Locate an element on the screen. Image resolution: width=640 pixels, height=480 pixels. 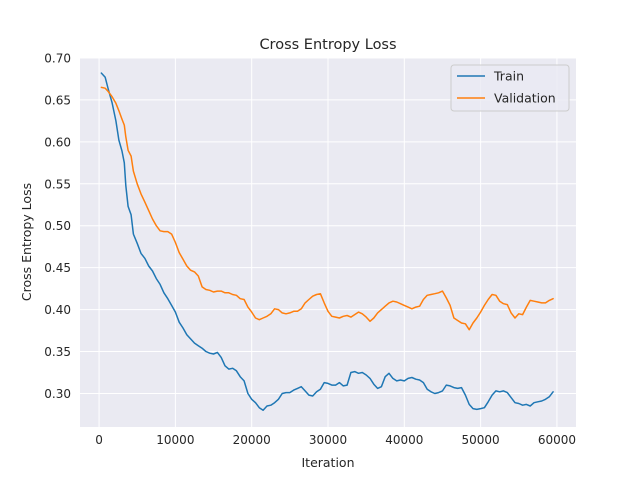
y-tick-label: 0.65 is located at coordinates (57, 100).